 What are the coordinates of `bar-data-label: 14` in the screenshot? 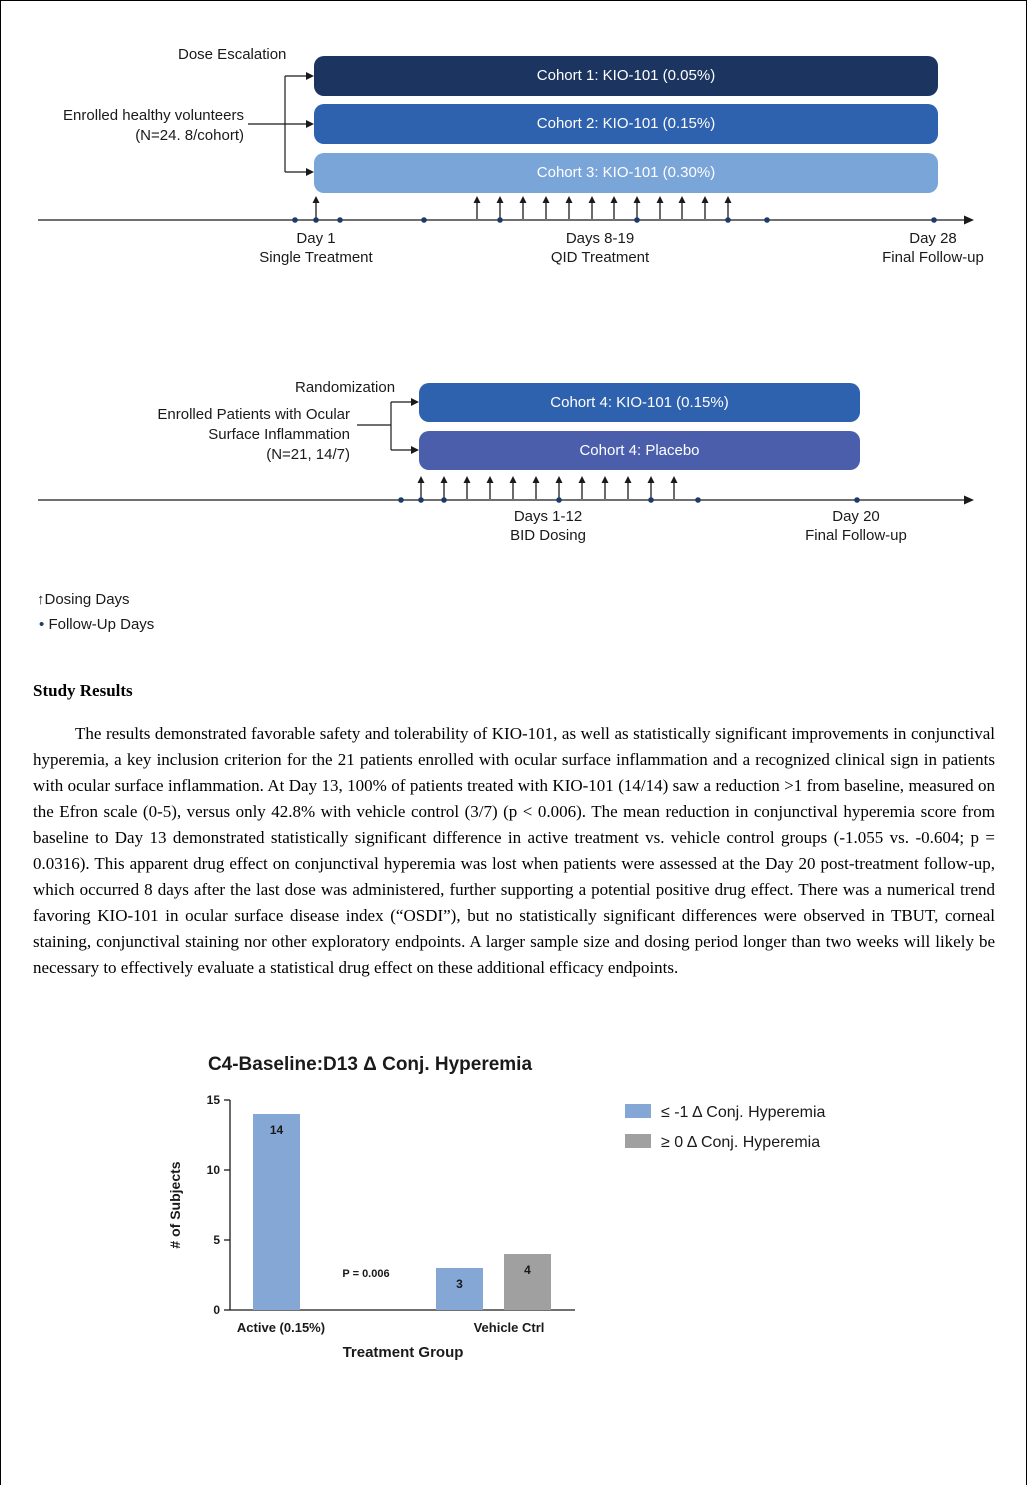 It's located at (277, 1130).